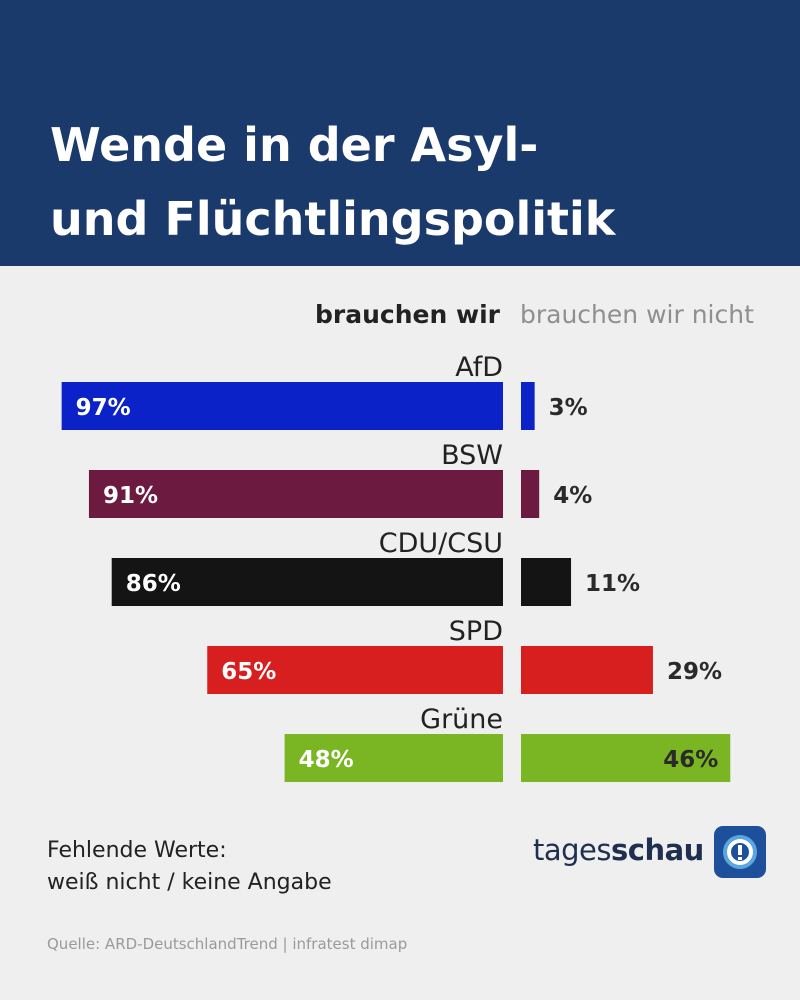 This screenshot has height=1000, width=800. What do you see at coordinates (612, 584) in the screenshot?
I see `value-label-no-cdu-csu: 11%` at bounding box center [612, 584].